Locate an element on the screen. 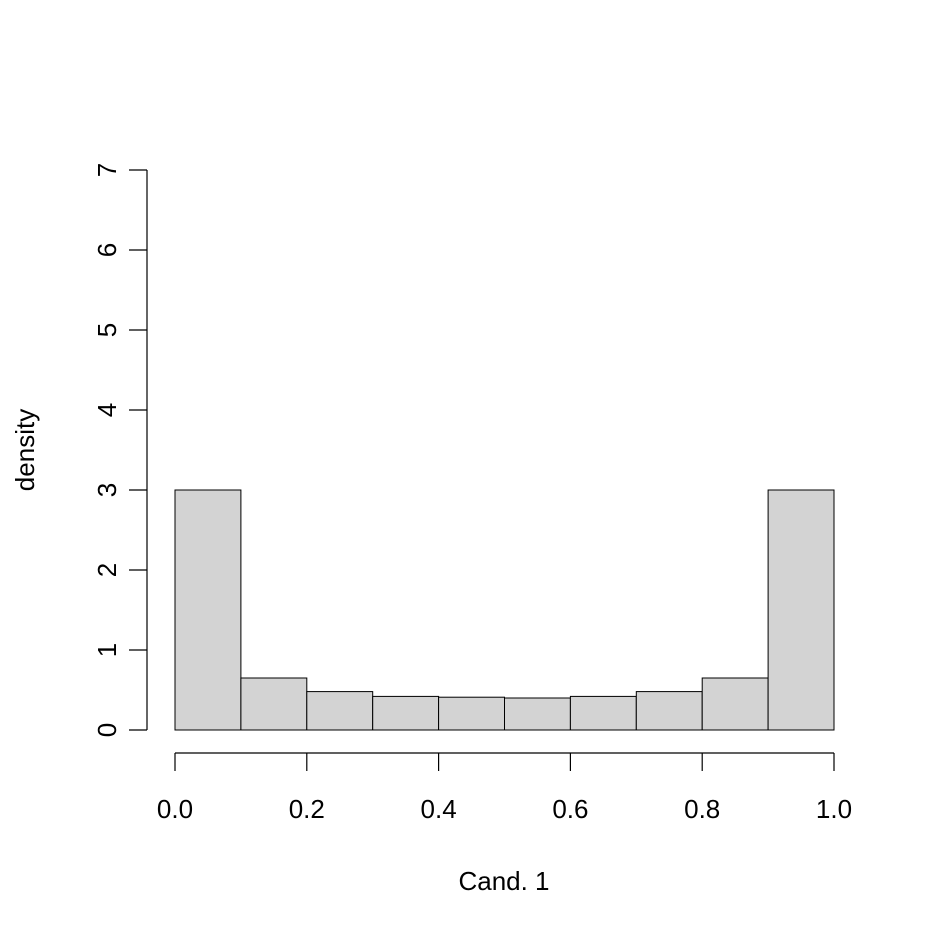 Image resolution: width=937 pixels, height=937 pixels. x-tick-label-3: 0.6 is located at coordinates (570, 809).